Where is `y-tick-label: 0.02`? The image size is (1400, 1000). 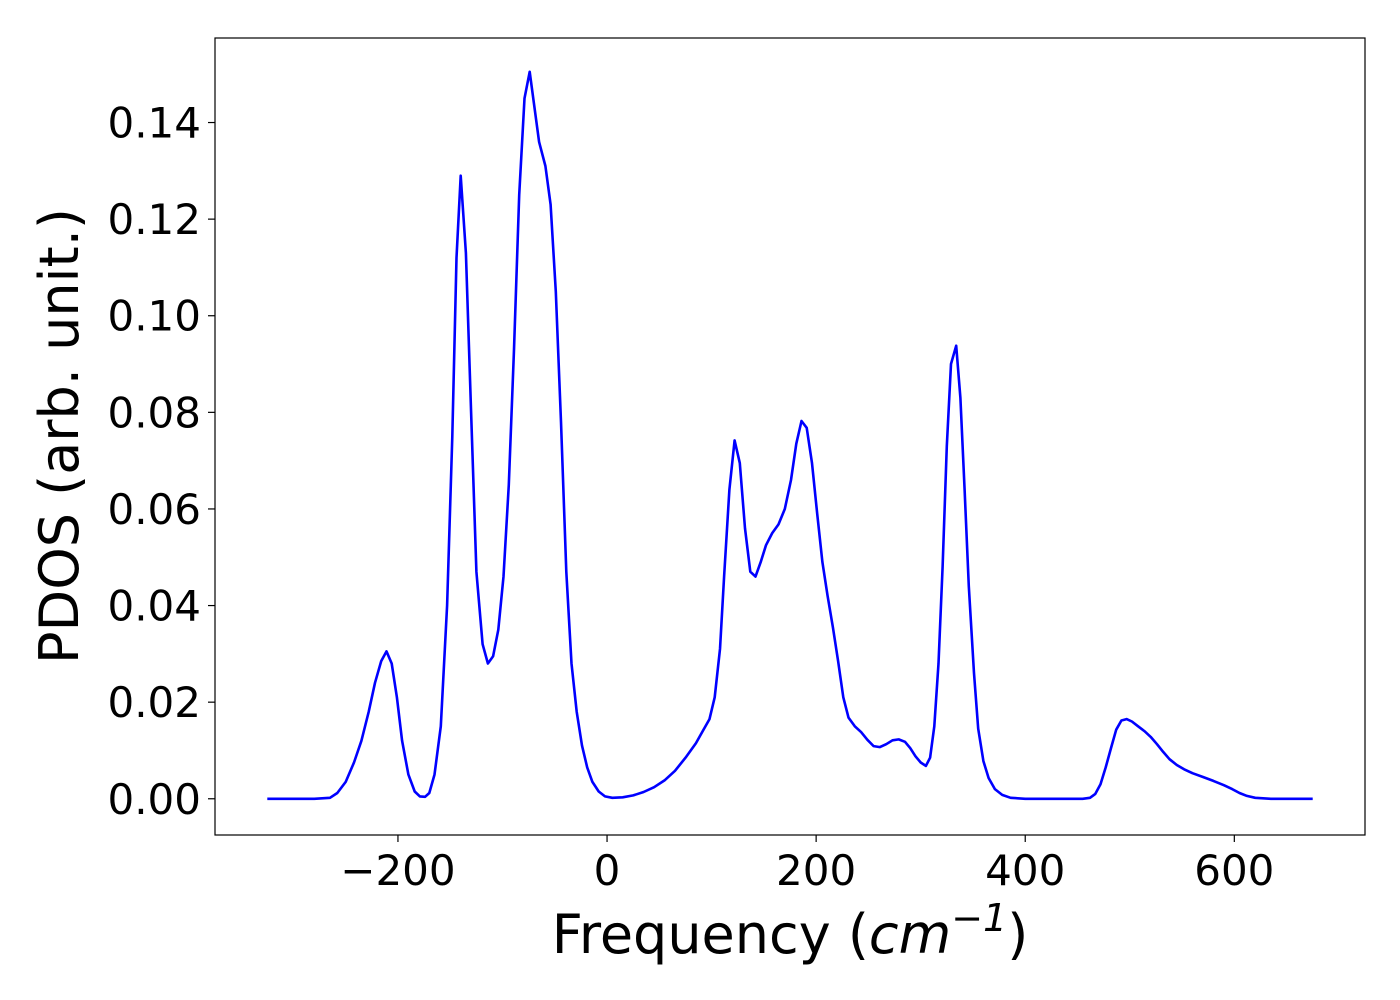
y-tick-label: 0.02 is located at coordinates (154, 702).